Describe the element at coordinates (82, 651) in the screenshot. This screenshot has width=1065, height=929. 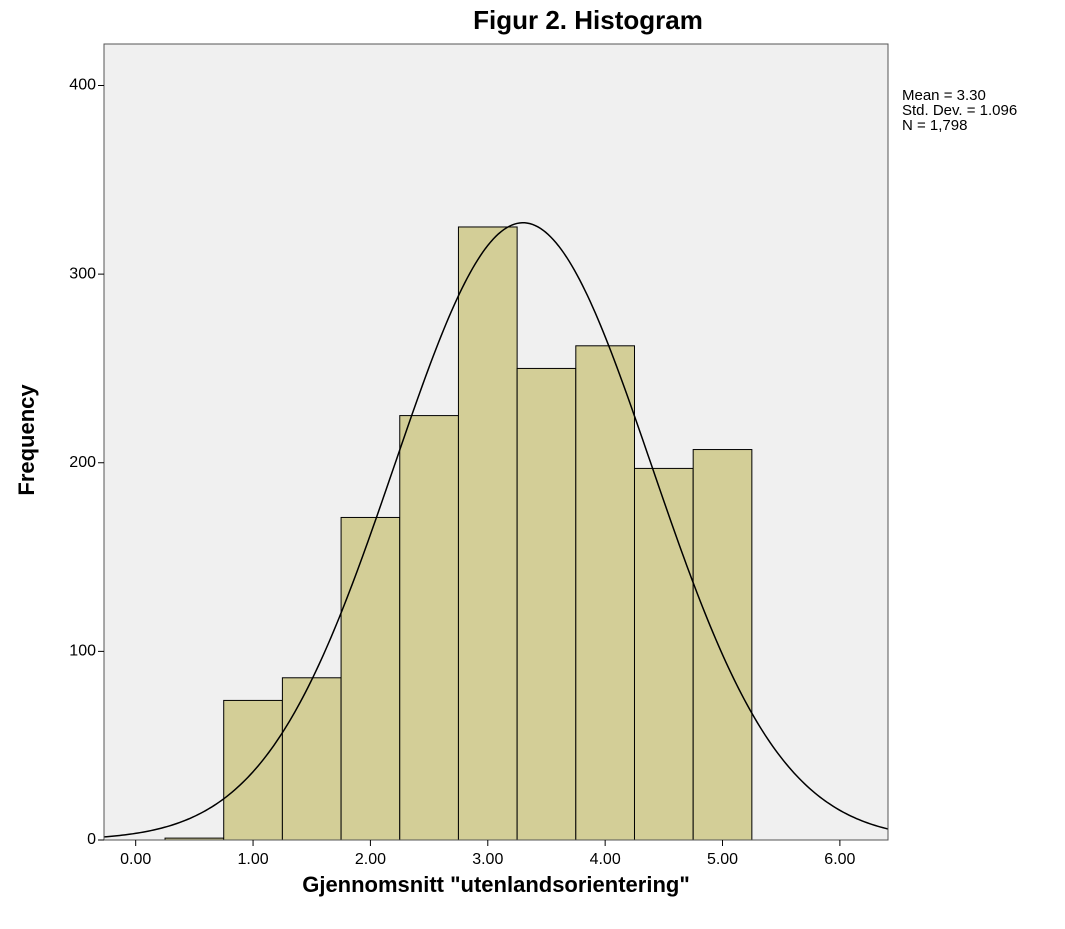
I see `y-tick-label: 100` at that location.